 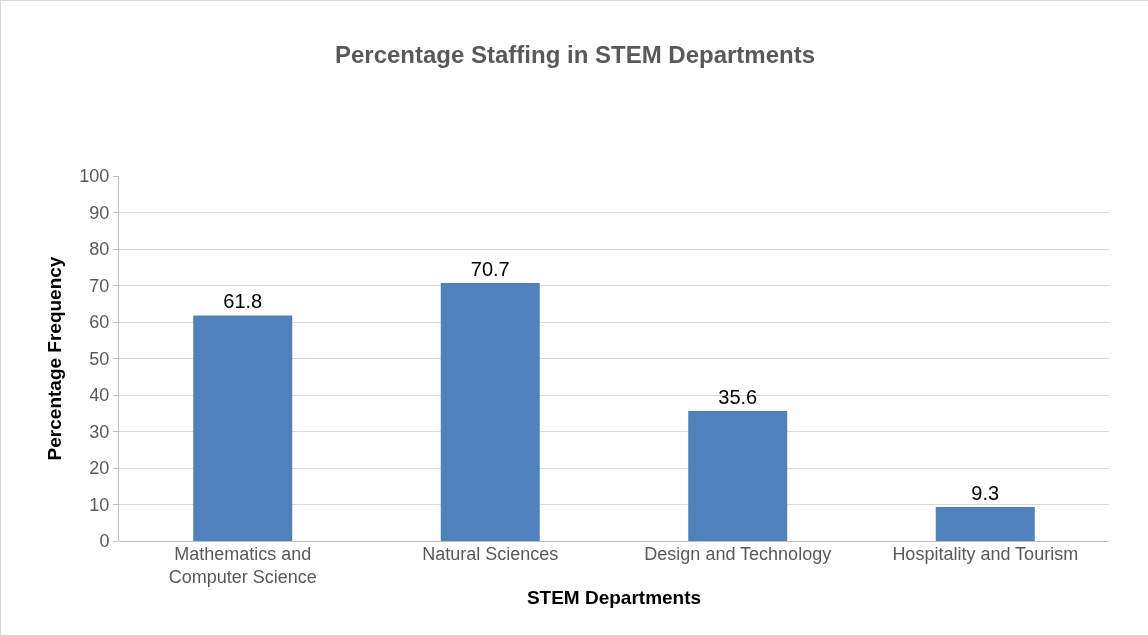 I want to click on y-tick-label: 80, so click(x=99, y=249).